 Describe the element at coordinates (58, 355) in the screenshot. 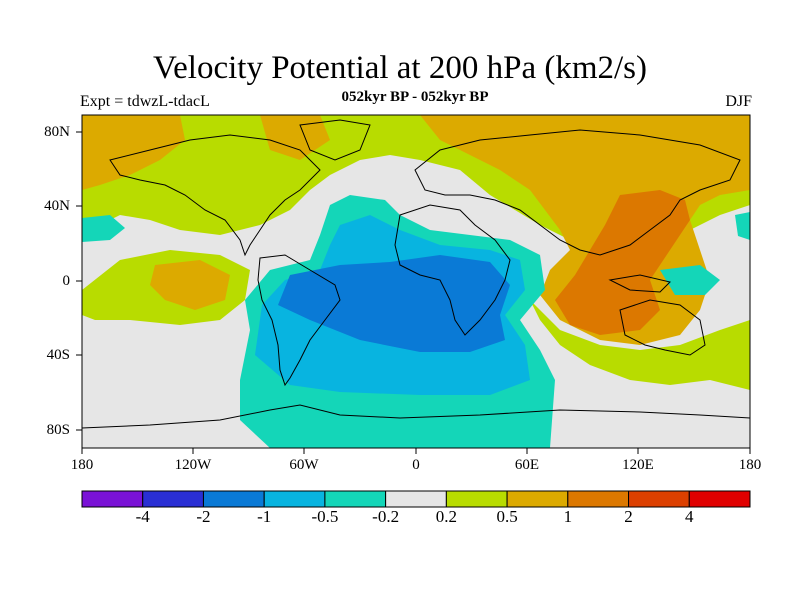

I see `lat-label-40s: 40S` at that location.